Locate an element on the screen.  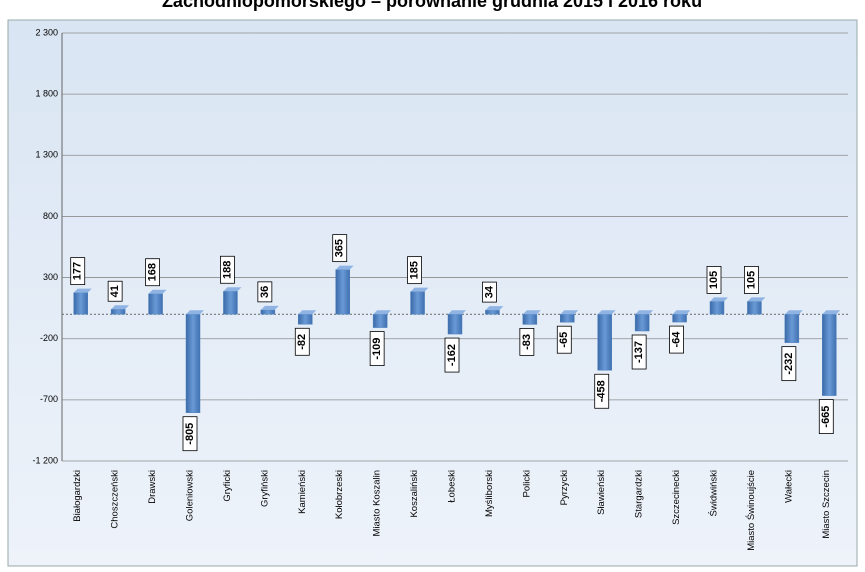
x-tick-label: Goleniowski is located at coordinates (190, 495).